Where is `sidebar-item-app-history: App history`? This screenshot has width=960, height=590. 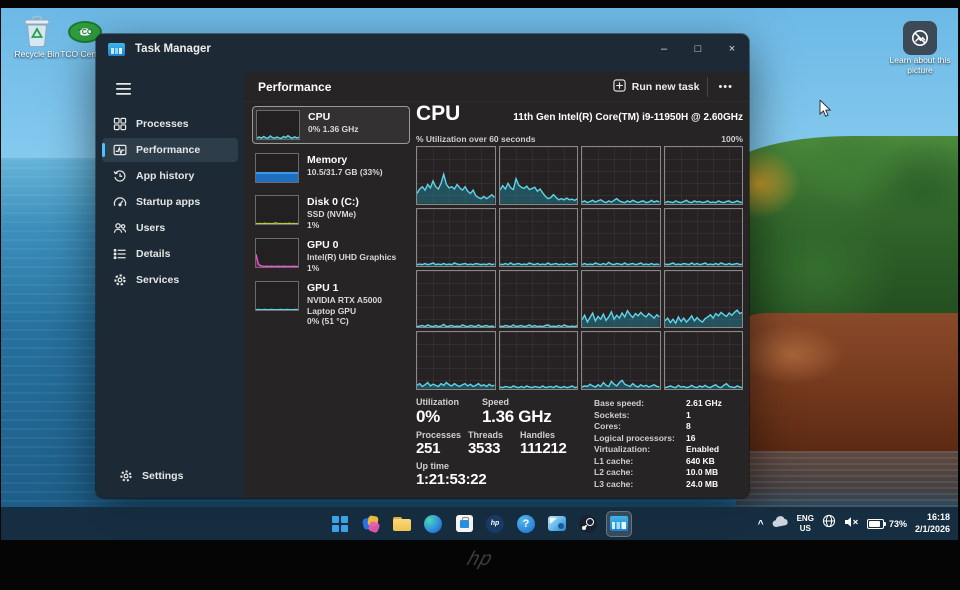 sidebar-item-app-history: App history is located at coordinates (170, 176).